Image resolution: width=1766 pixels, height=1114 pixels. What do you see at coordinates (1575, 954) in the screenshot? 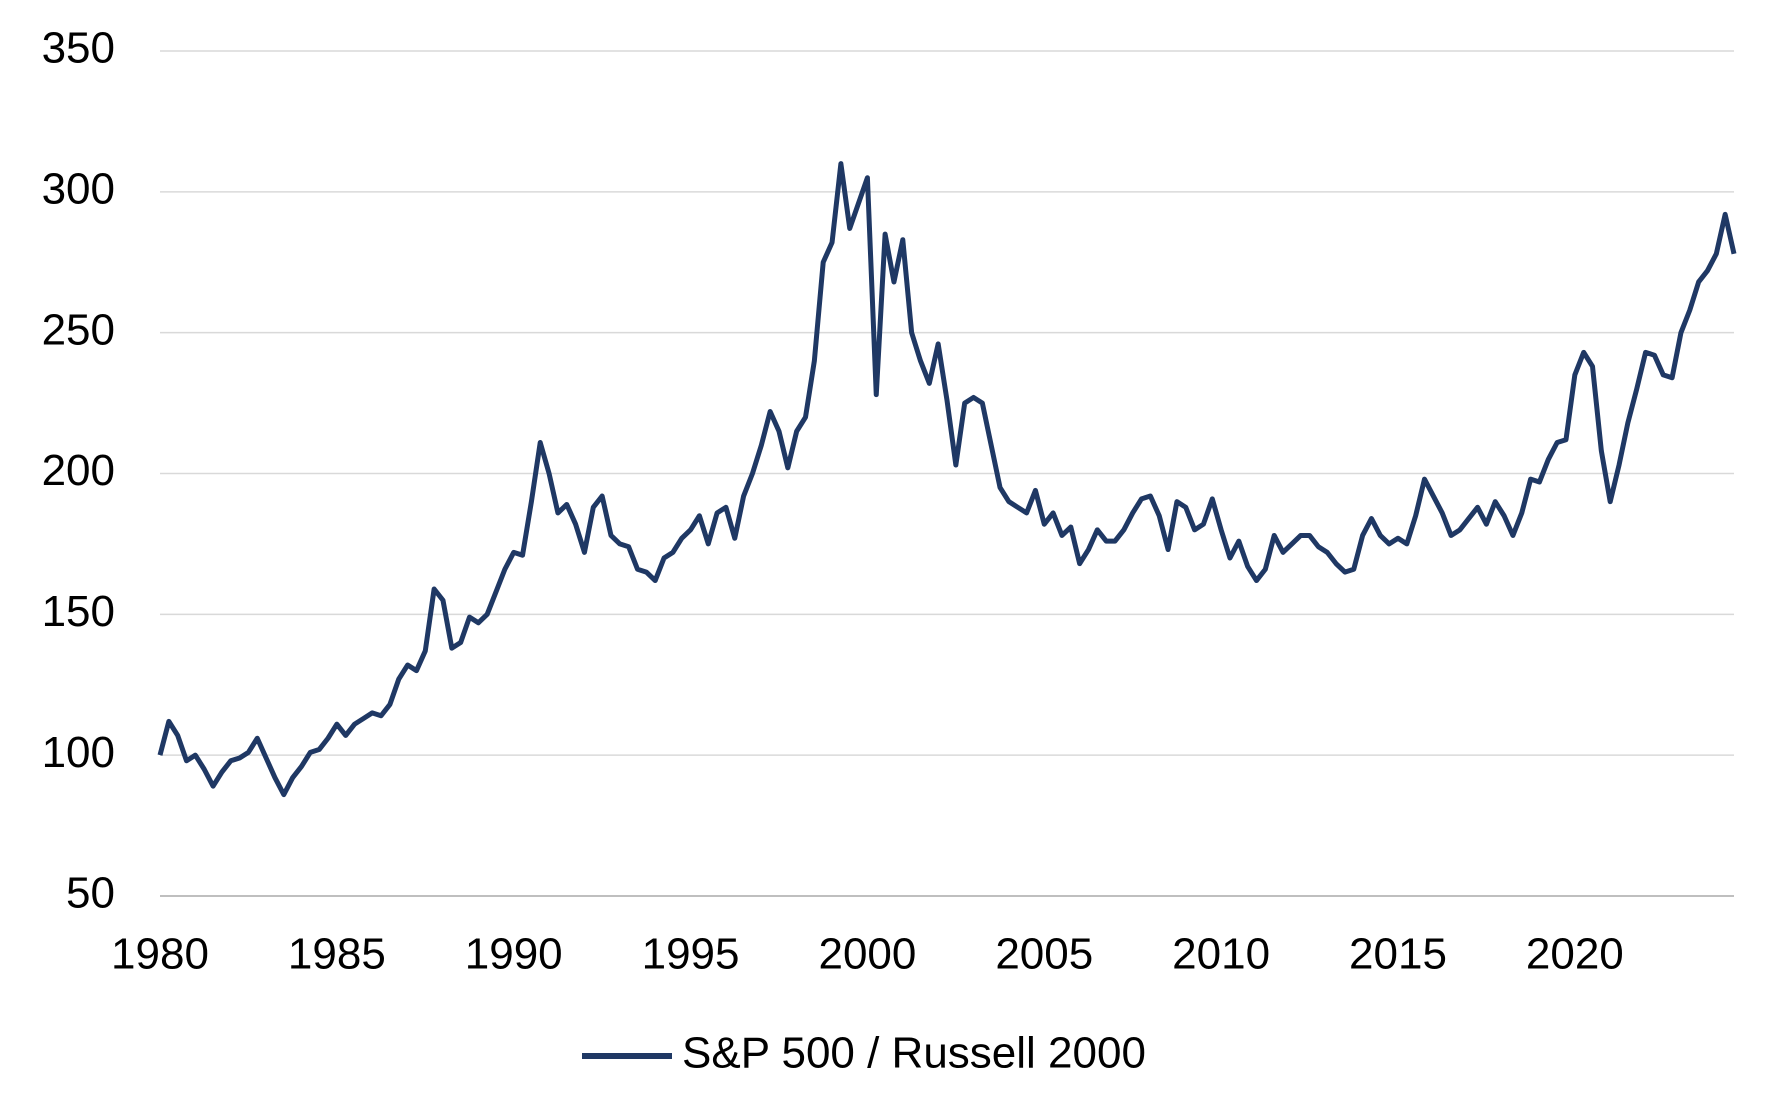
I see `x-tick-label: 2020` at bounding box center [1575, 954].